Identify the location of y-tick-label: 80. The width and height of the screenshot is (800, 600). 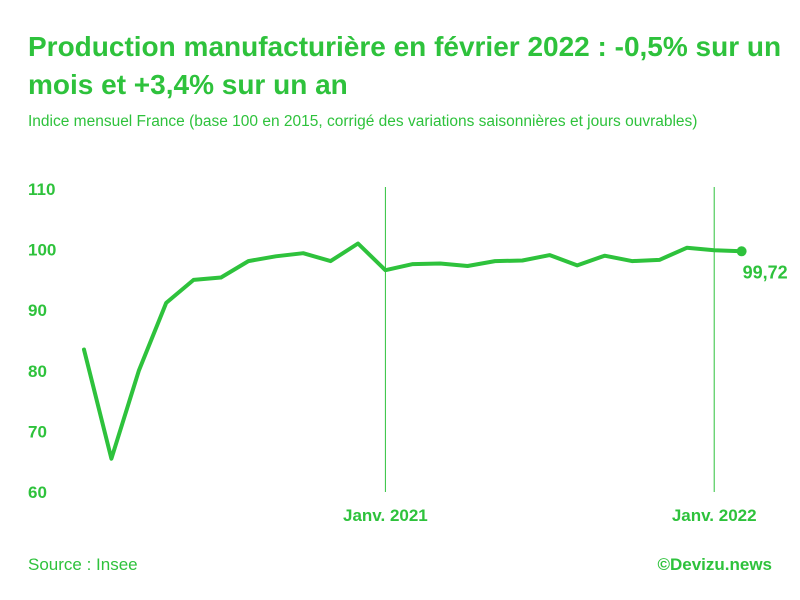
(37, 371).